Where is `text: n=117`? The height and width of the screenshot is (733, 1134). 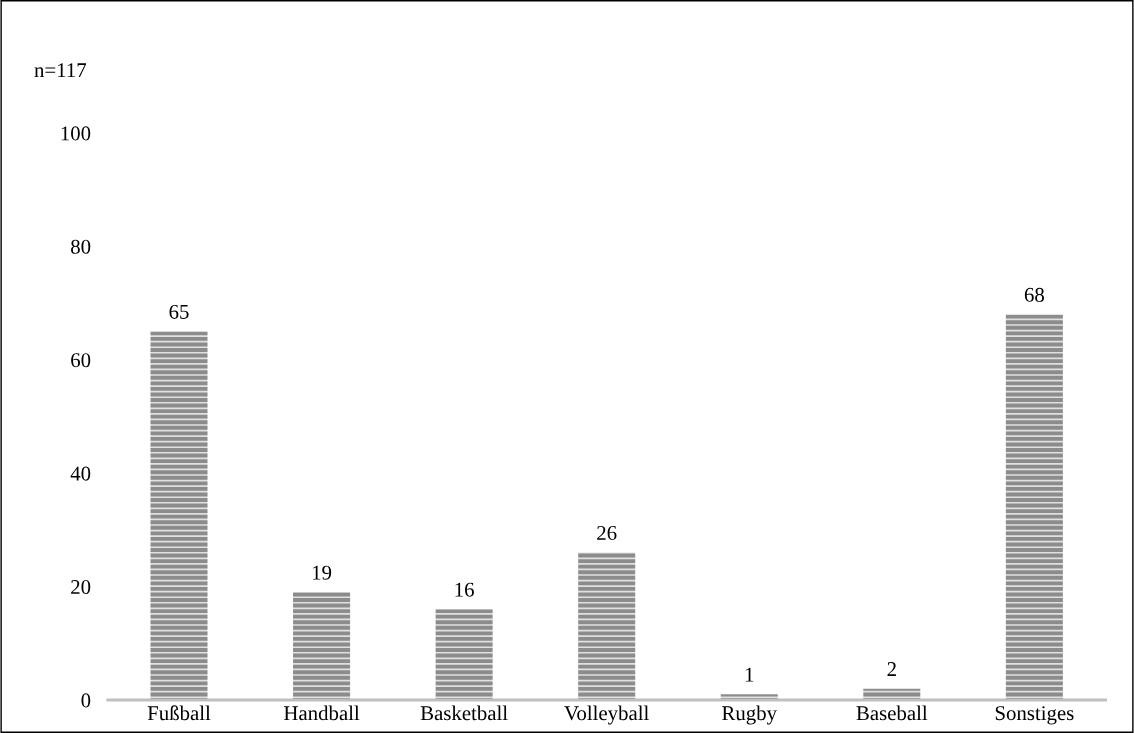 text: n=117 is located at coordinates (60, 70).